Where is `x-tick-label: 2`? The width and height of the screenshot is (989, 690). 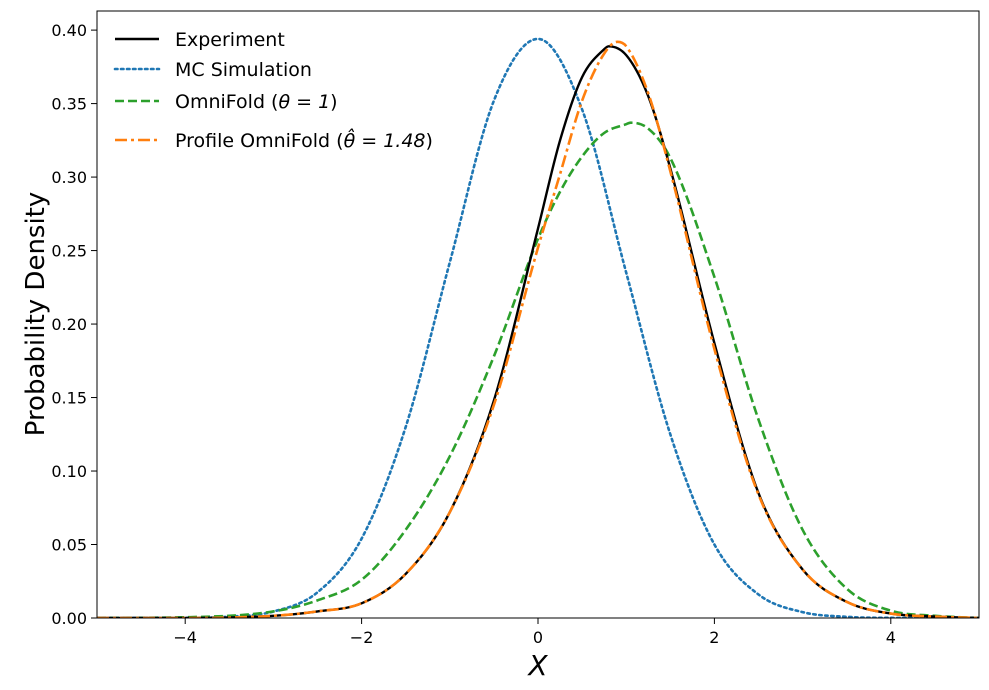 x-tick-label: 2 is located at coordinates (714, 637).